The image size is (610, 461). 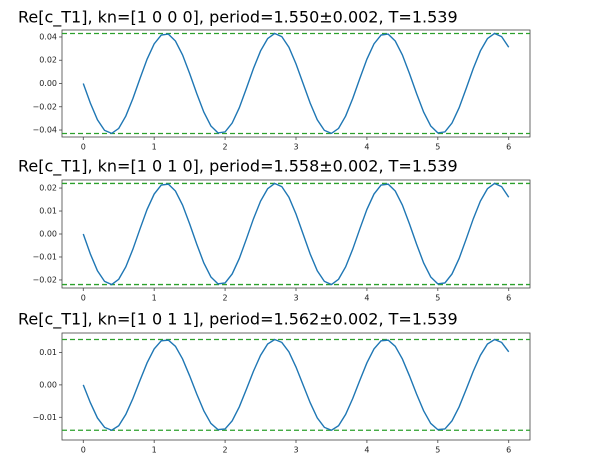 I want to click on y-tick-label: −0.04, so click(x=44, y=130).